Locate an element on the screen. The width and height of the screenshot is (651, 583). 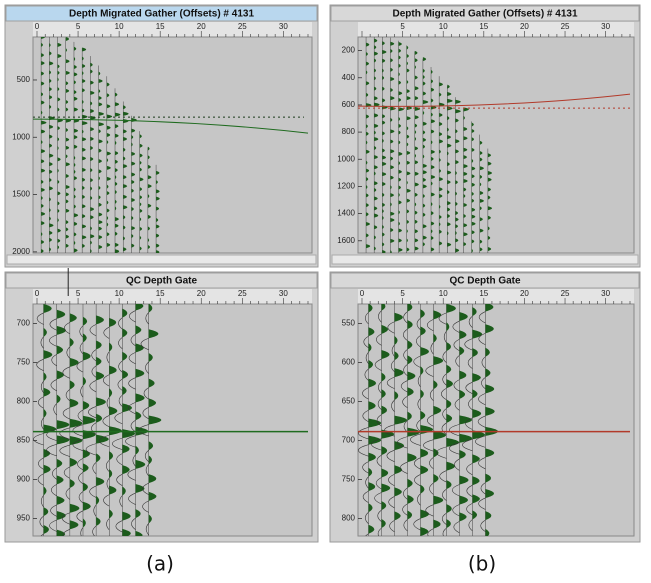
title-bar is located at coordinates (485, 280).